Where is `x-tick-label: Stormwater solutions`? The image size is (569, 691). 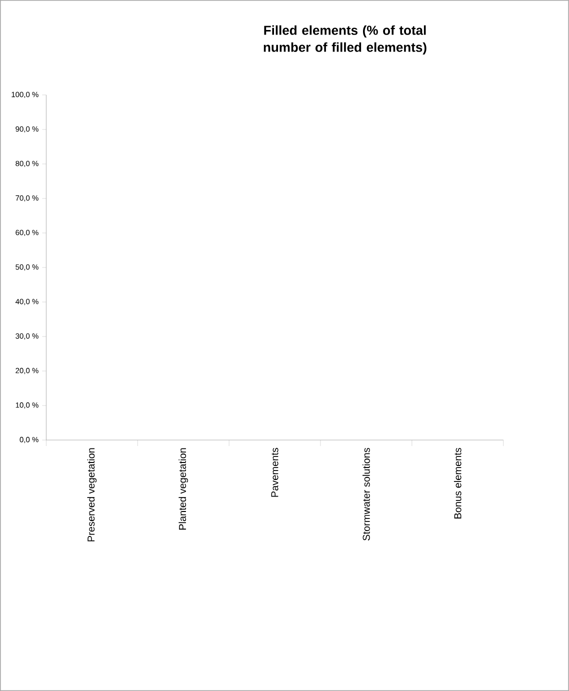
x-tick-label: Stormwater solutions is located at coordinates (366, 494).